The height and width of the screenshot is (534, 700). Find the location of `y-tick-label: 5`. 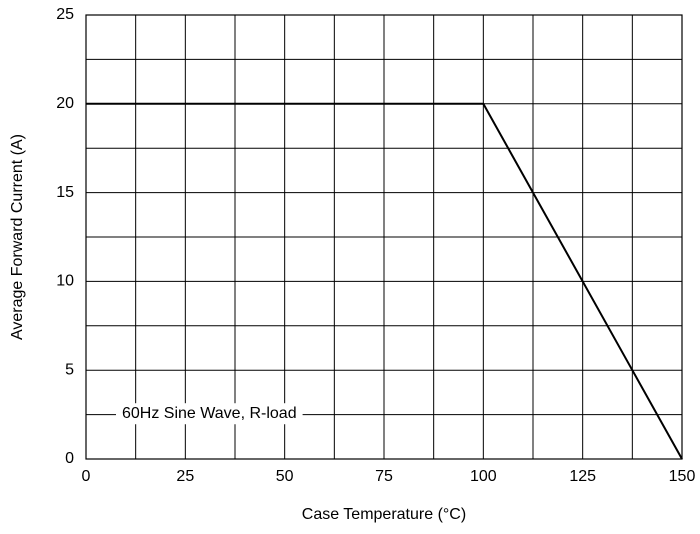

y-tick-label: 5 is located at coordinates (69, 369).